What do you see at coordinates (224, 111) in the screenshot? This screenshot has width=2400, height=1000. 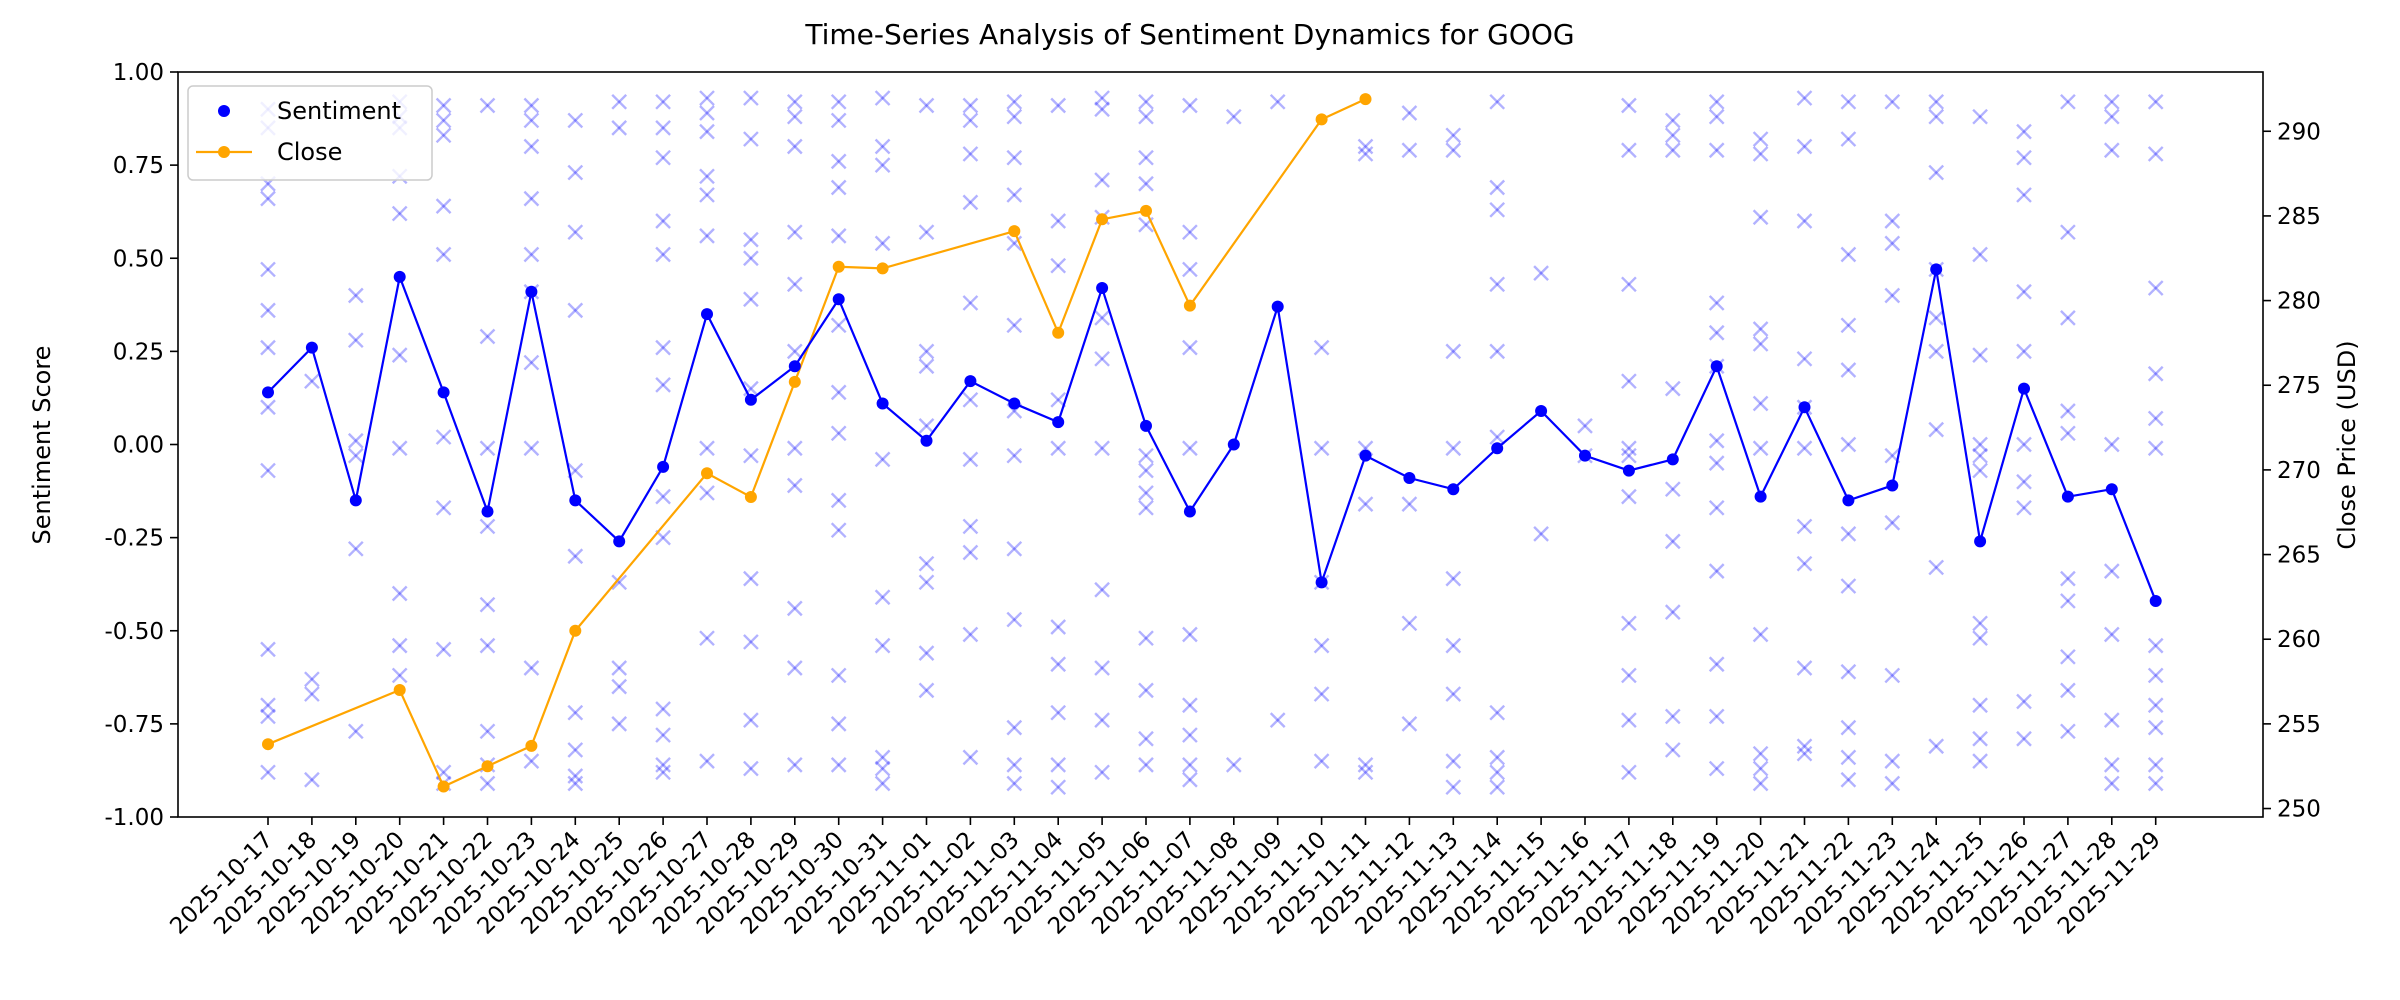 I see `legend-sentiment-marker` at bounding box center [224, 111].